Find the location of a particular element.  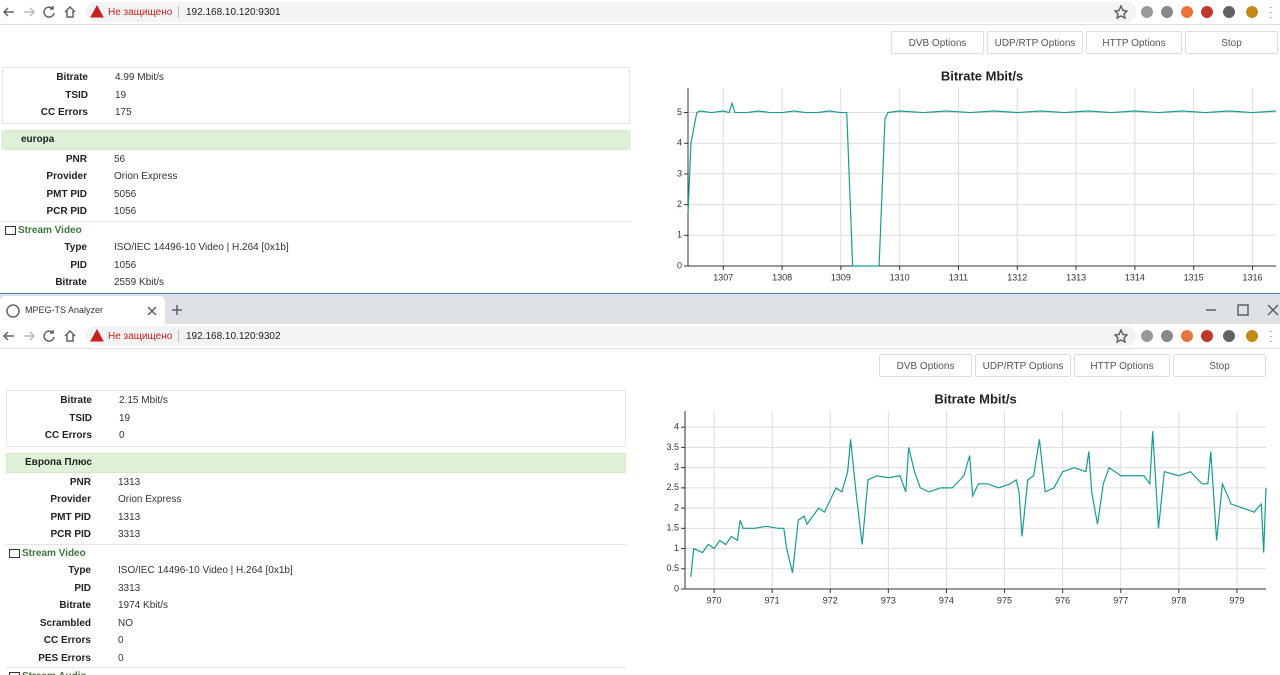

y-tick-label: 1 is located at coordinates (679, 235).